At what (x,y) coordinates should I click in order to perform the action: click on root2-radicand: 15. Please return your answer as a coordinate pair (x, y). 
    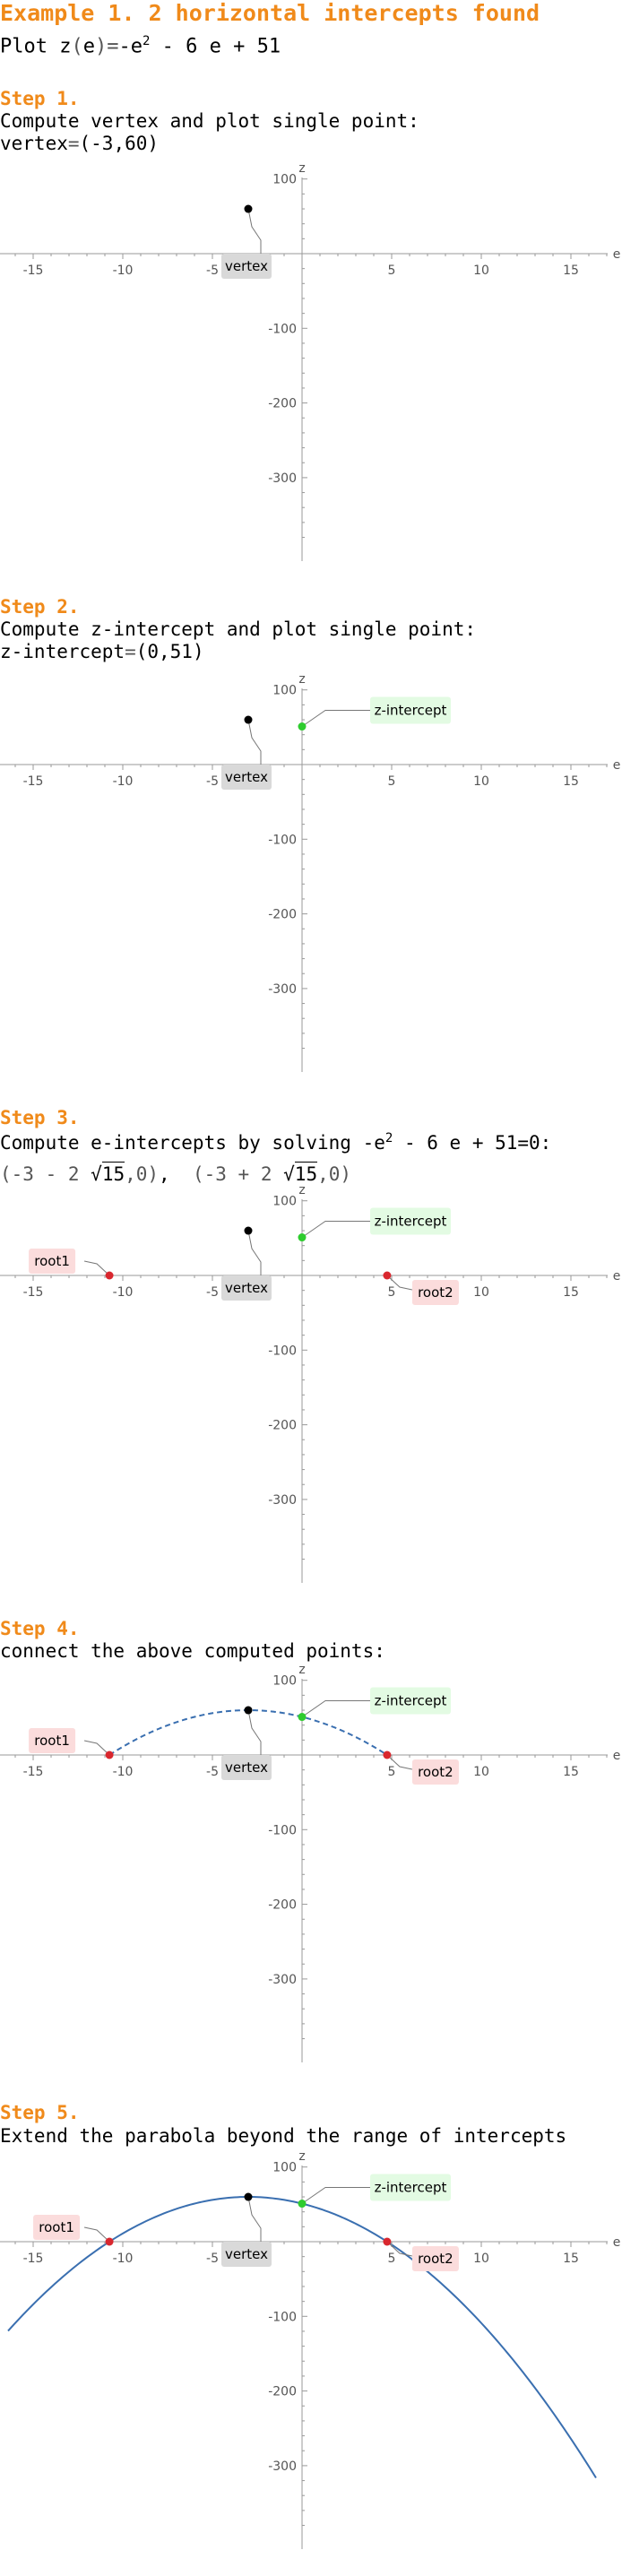
    Looking at the image, I should click on (306, 1173).